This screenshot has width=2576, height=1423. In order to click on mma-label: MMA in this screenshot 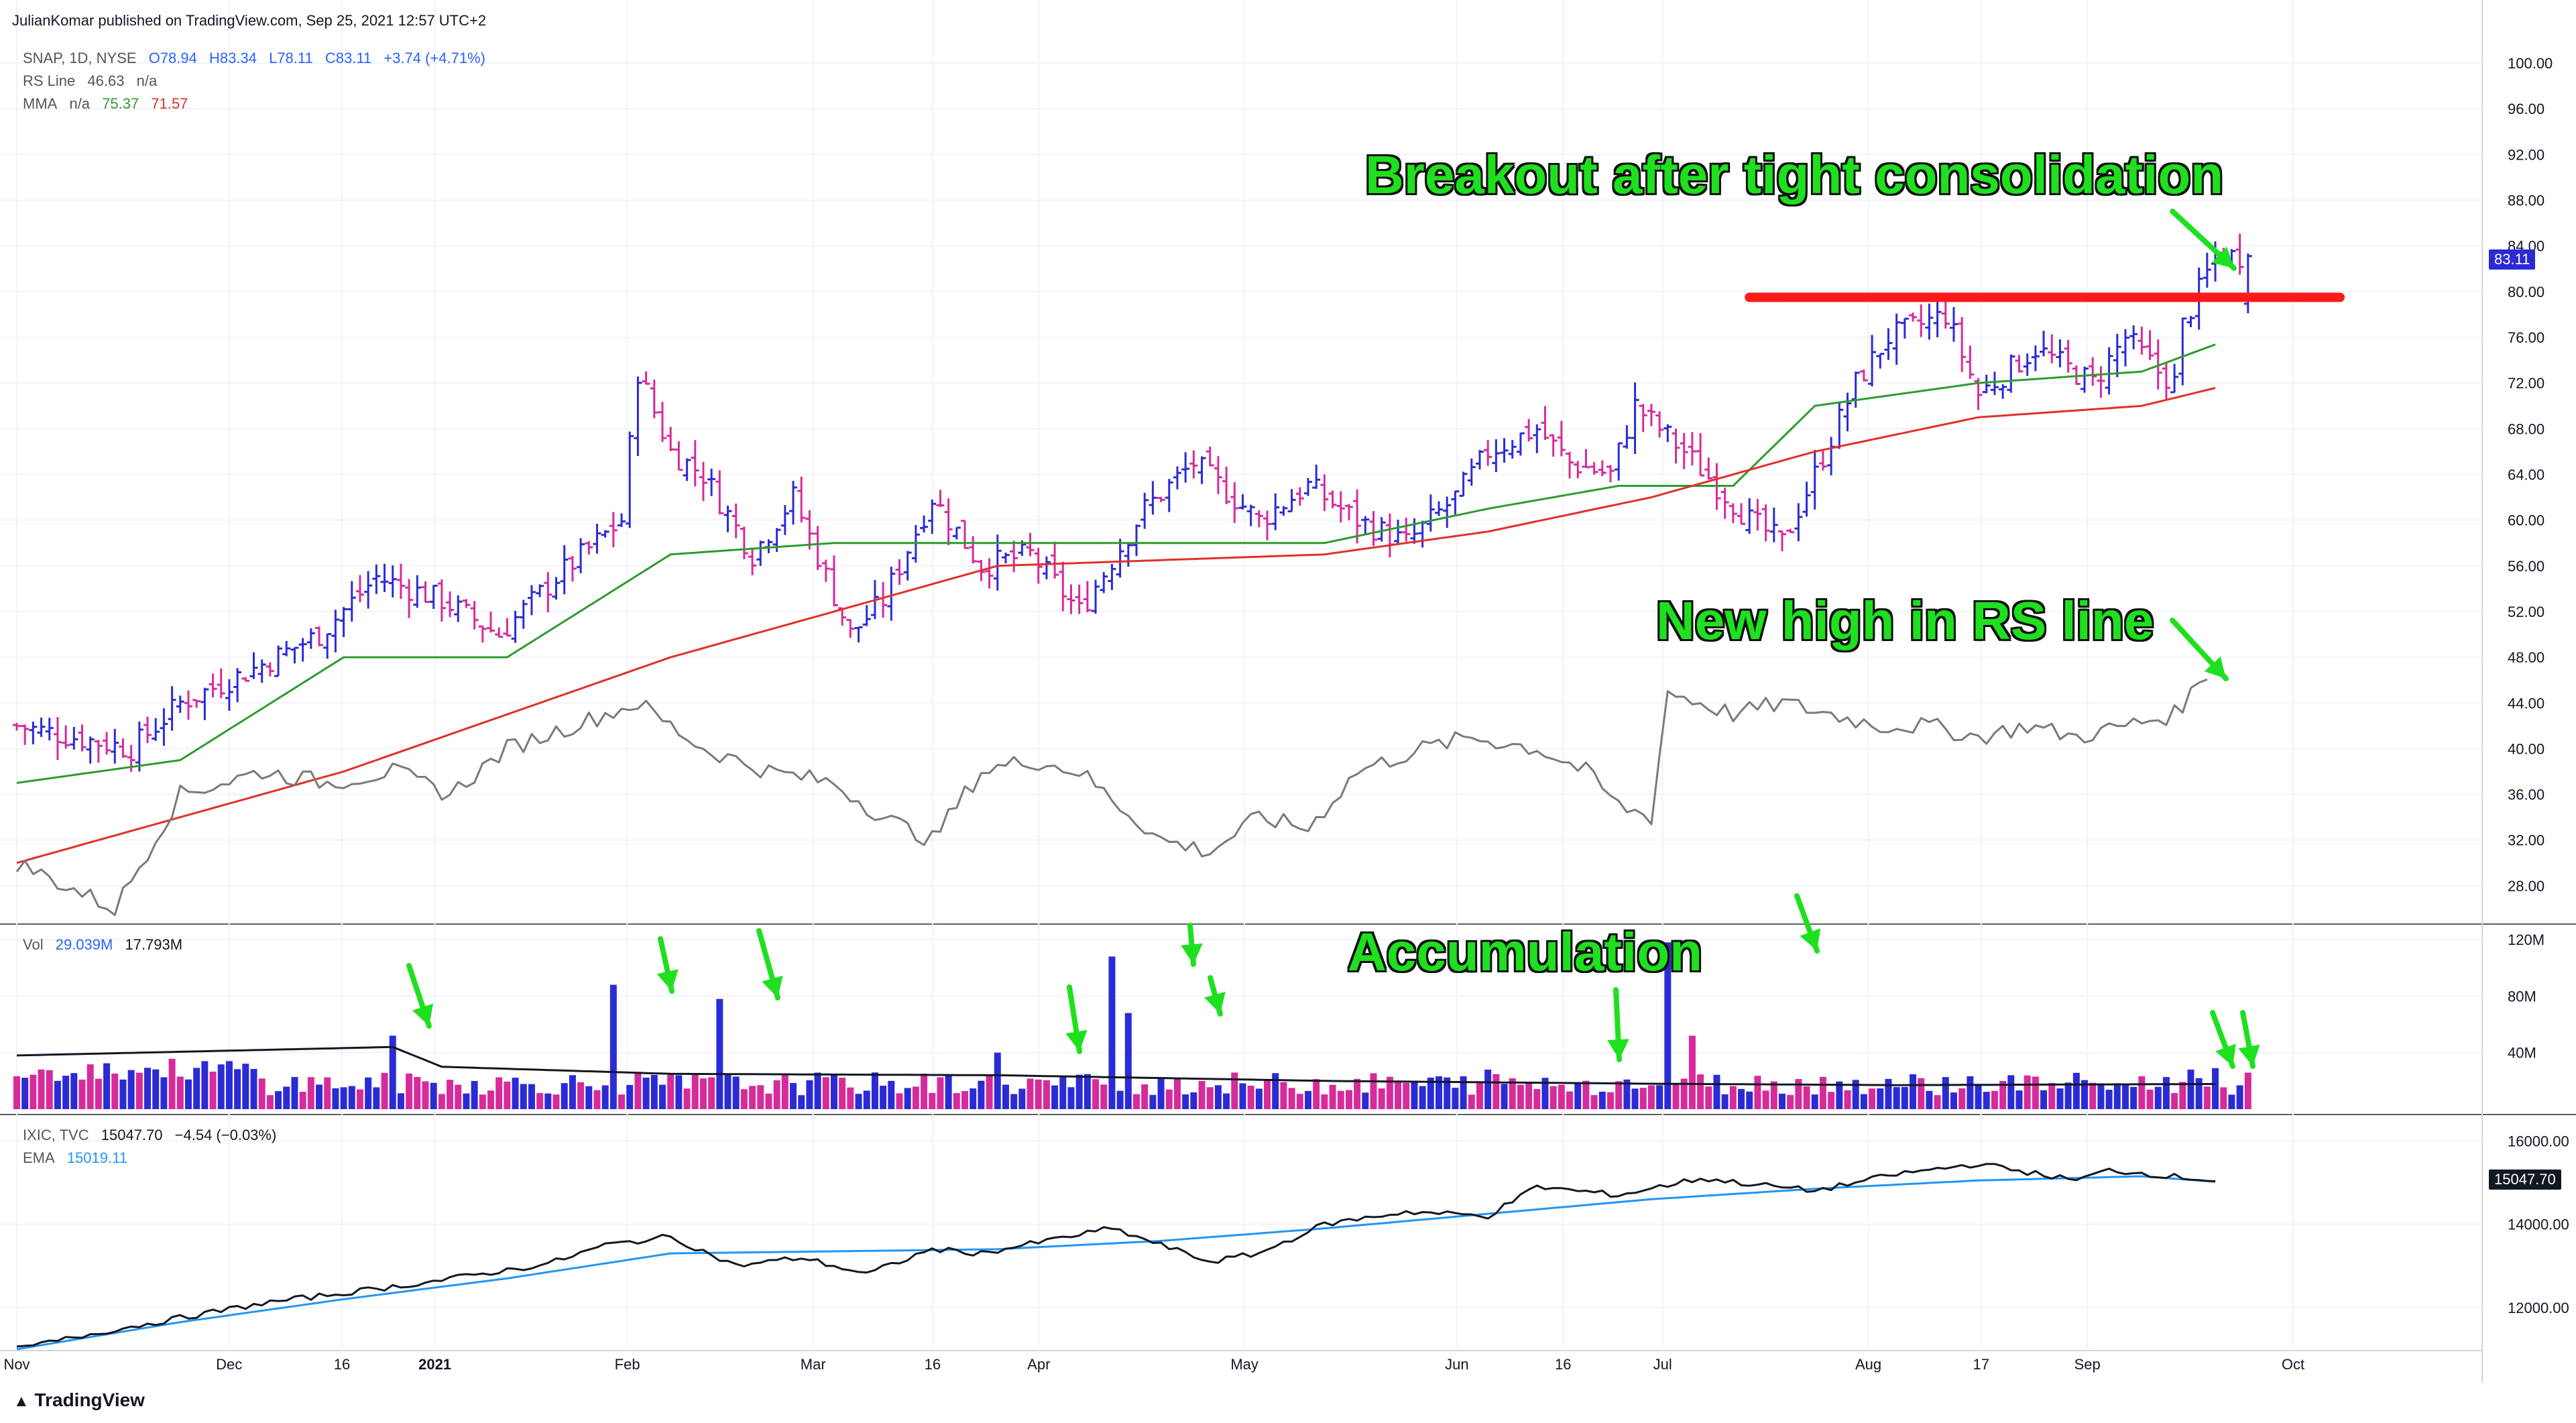, I will do `click(40, 103)`.